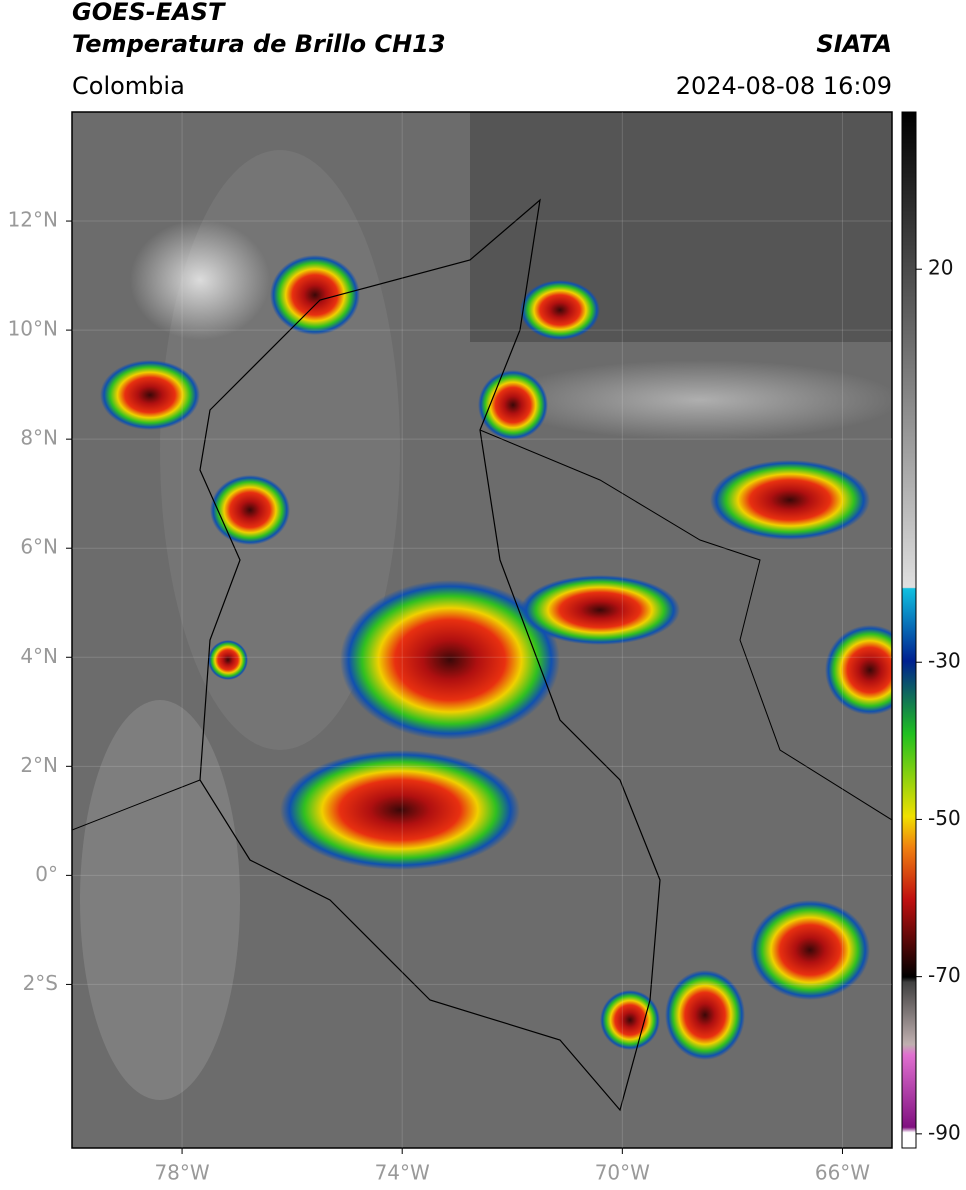  I want to click on x-tick-label: 78°W, so click(181, 1173).